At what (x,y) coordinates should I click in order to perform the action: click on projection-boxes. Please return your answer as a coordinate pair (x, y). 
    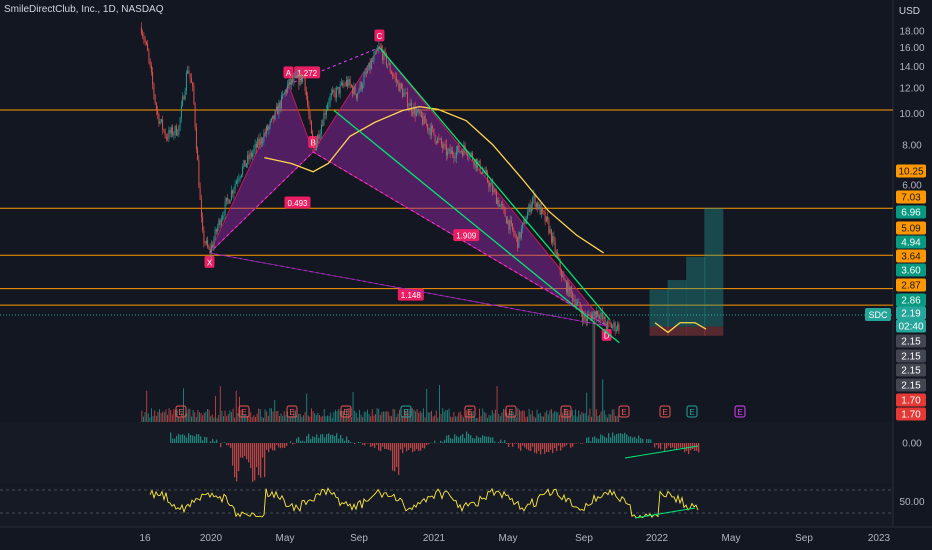
    Looking at the image, I should click on (686, 271).